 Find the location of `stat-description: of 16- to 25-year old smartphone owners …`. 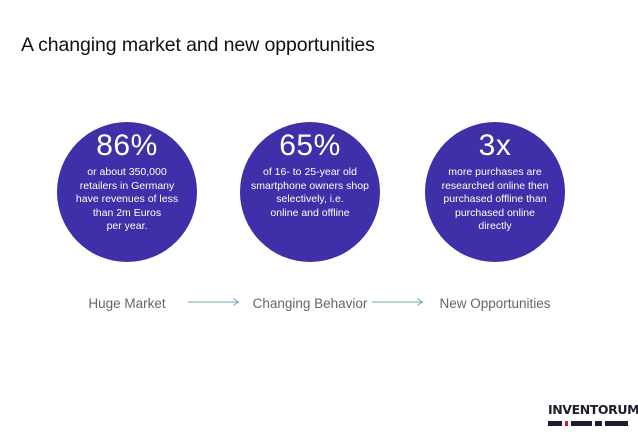

stat-description: of 16- to 25-year old smartphone owners … is located at coordinates (310, 193).